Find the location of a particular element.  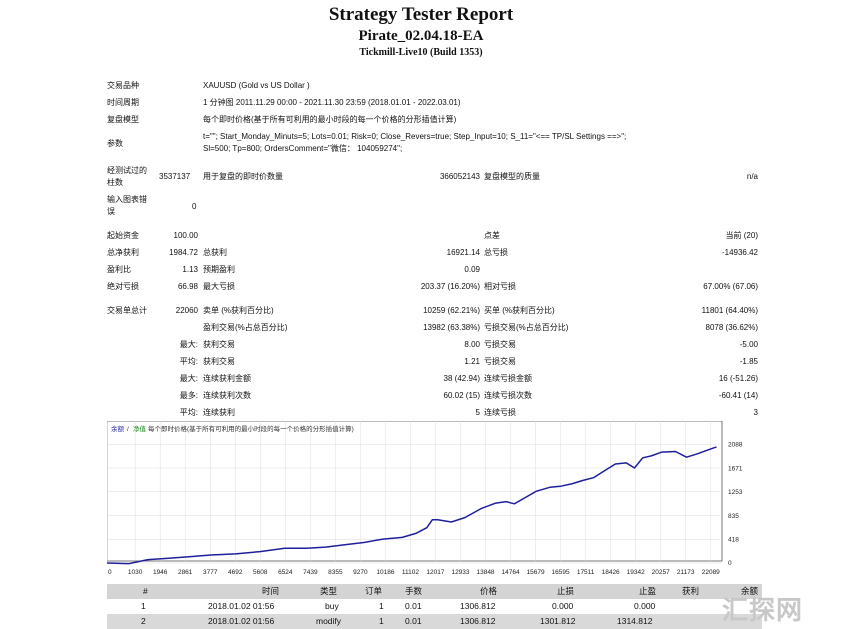

bars-value: 3537137 is located at coordinates (175, 176).